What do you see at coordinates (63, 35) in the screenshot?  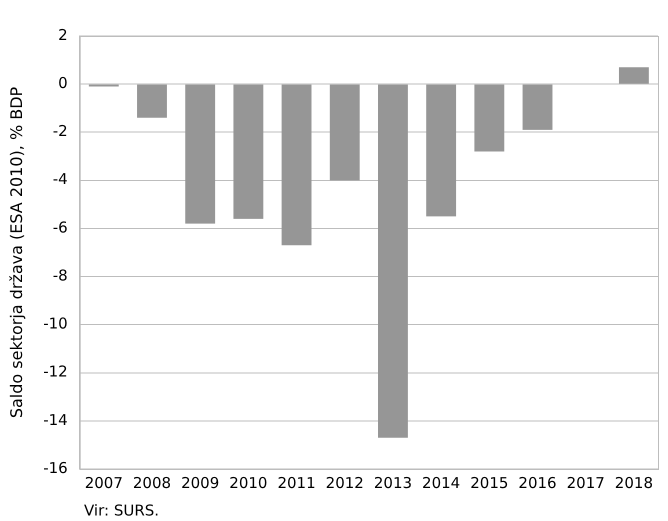 I see `y-tick-label: 2` at bounding box center [63, 35].